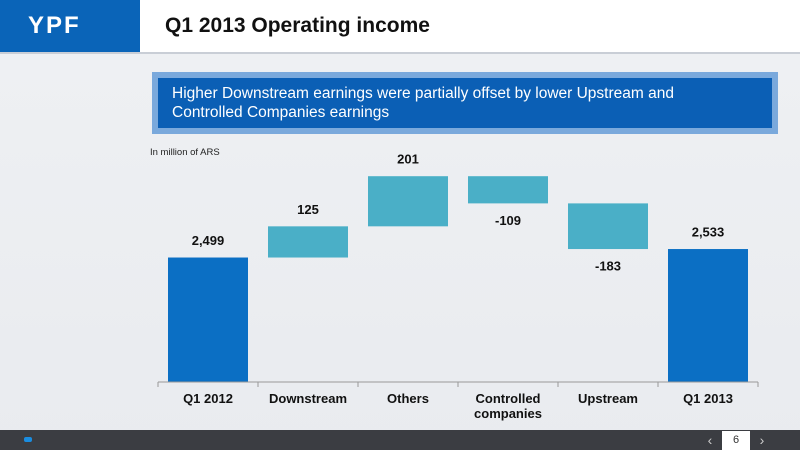  I want to click on chart-subtitle: In million of ARS, so click(185, 152).